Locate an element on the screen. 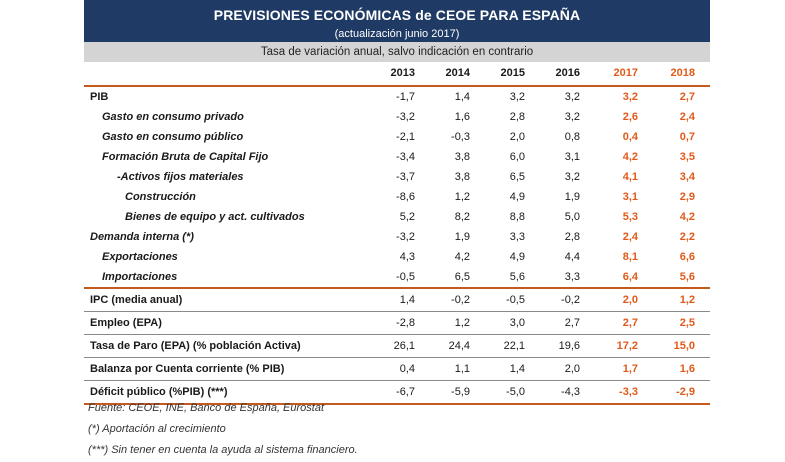 The width and height of the screenshot is (785, 462). value-cell: 1,6 is located at coordinates (462, 117).